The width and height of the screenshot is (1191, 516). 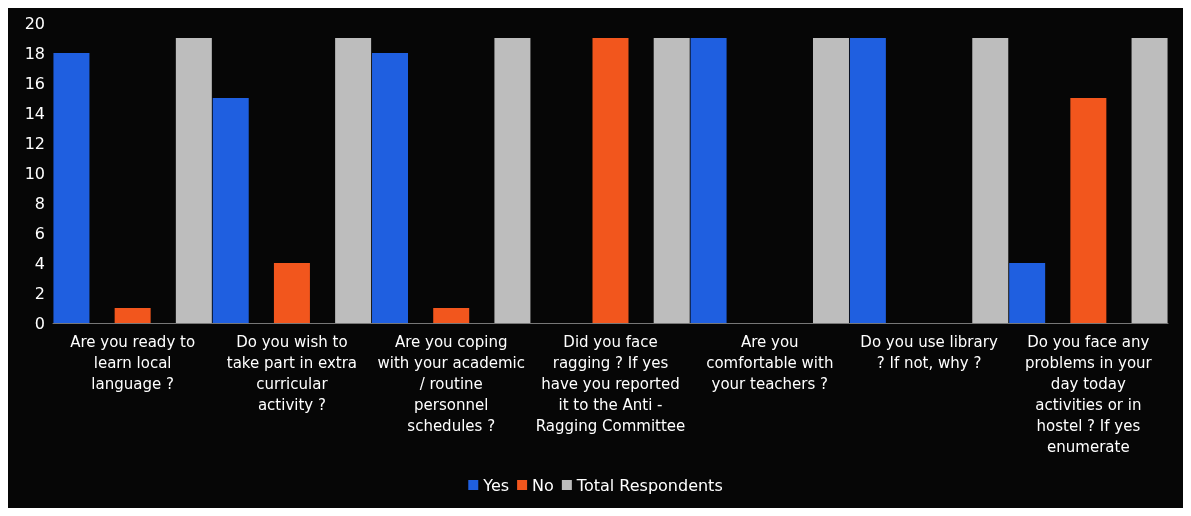 What do you see at coordinates (39, 293) in the screenshot?
I see `y-tick-label: 2` at bounding box center [39, 293].